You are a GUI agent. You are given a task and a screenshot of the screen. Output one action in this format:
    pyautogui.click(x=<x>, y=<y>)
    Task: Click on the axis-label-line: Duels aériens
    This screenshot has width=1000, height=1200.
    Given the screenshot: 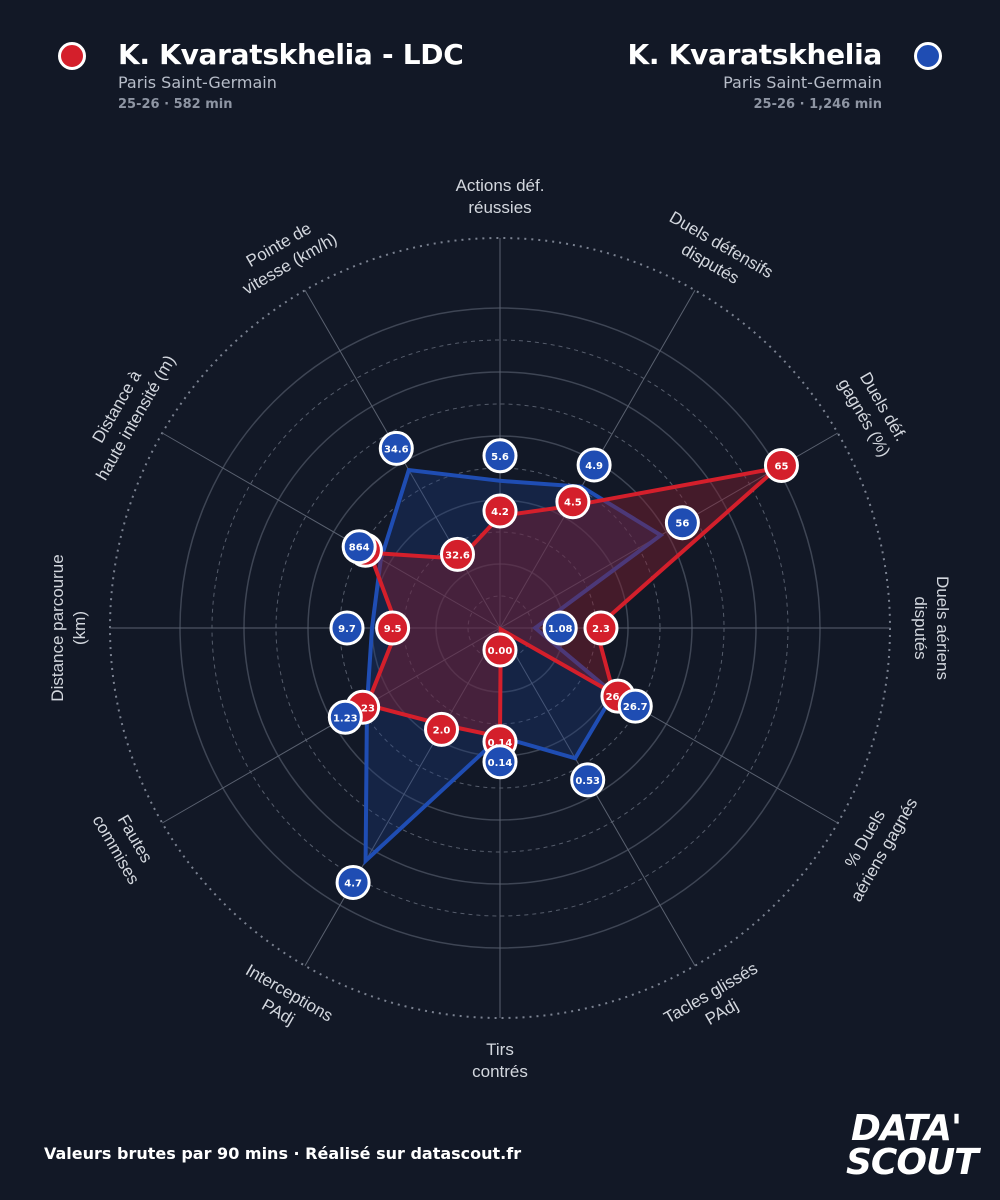 What is the action you would take?
    pyautogui.click(x=942, y=628)
    